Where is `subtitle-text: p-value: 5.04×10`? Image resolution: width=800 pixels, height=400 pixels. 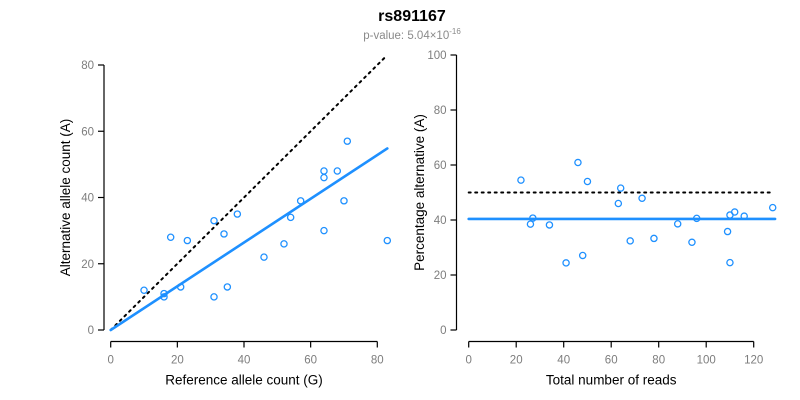 subtitle-text: p-value: 5.04×10 is located at coordinates (406, 35).